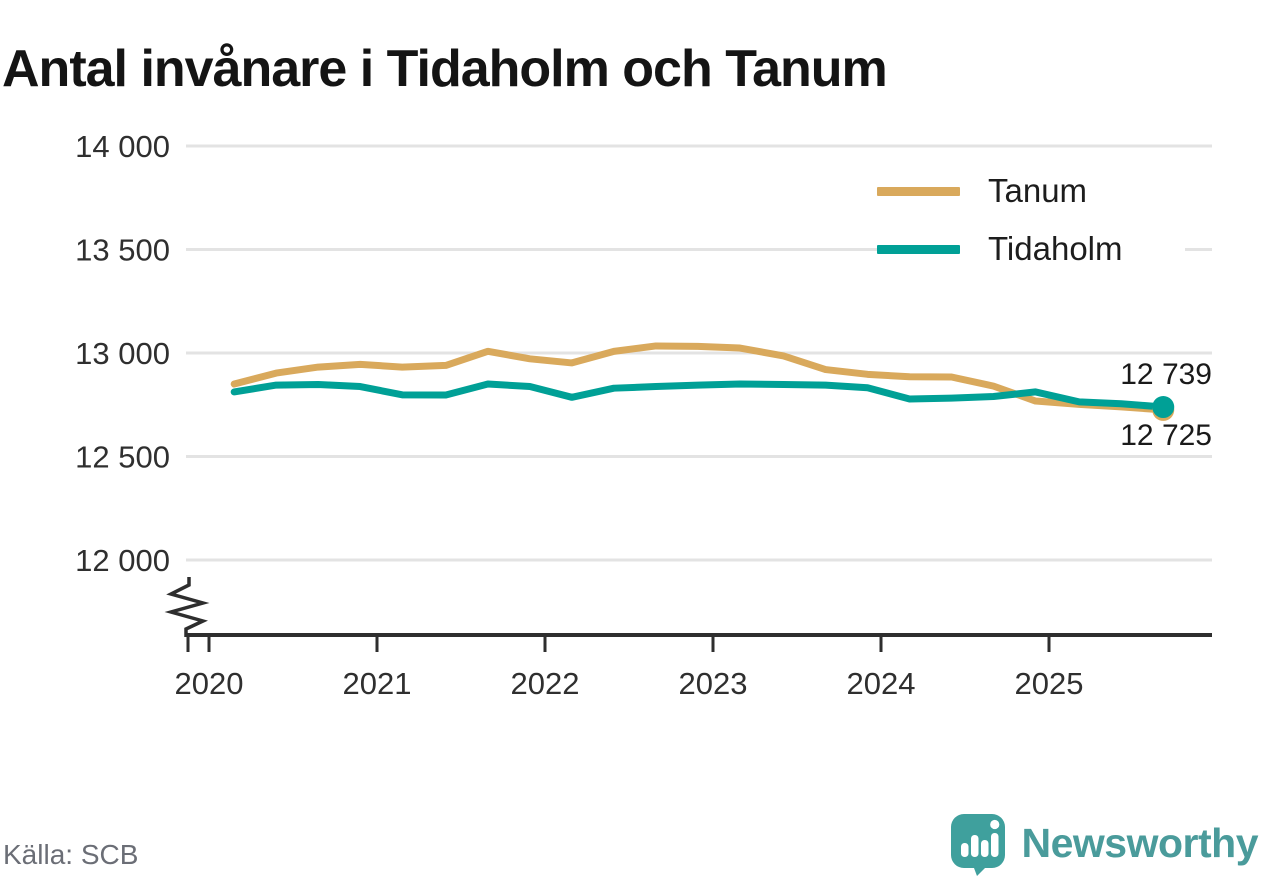  What do you see at coordinates (918, 249) in the screenshot?
I see `legend-swatch-tidaholm` at bounding box center [918, 249].